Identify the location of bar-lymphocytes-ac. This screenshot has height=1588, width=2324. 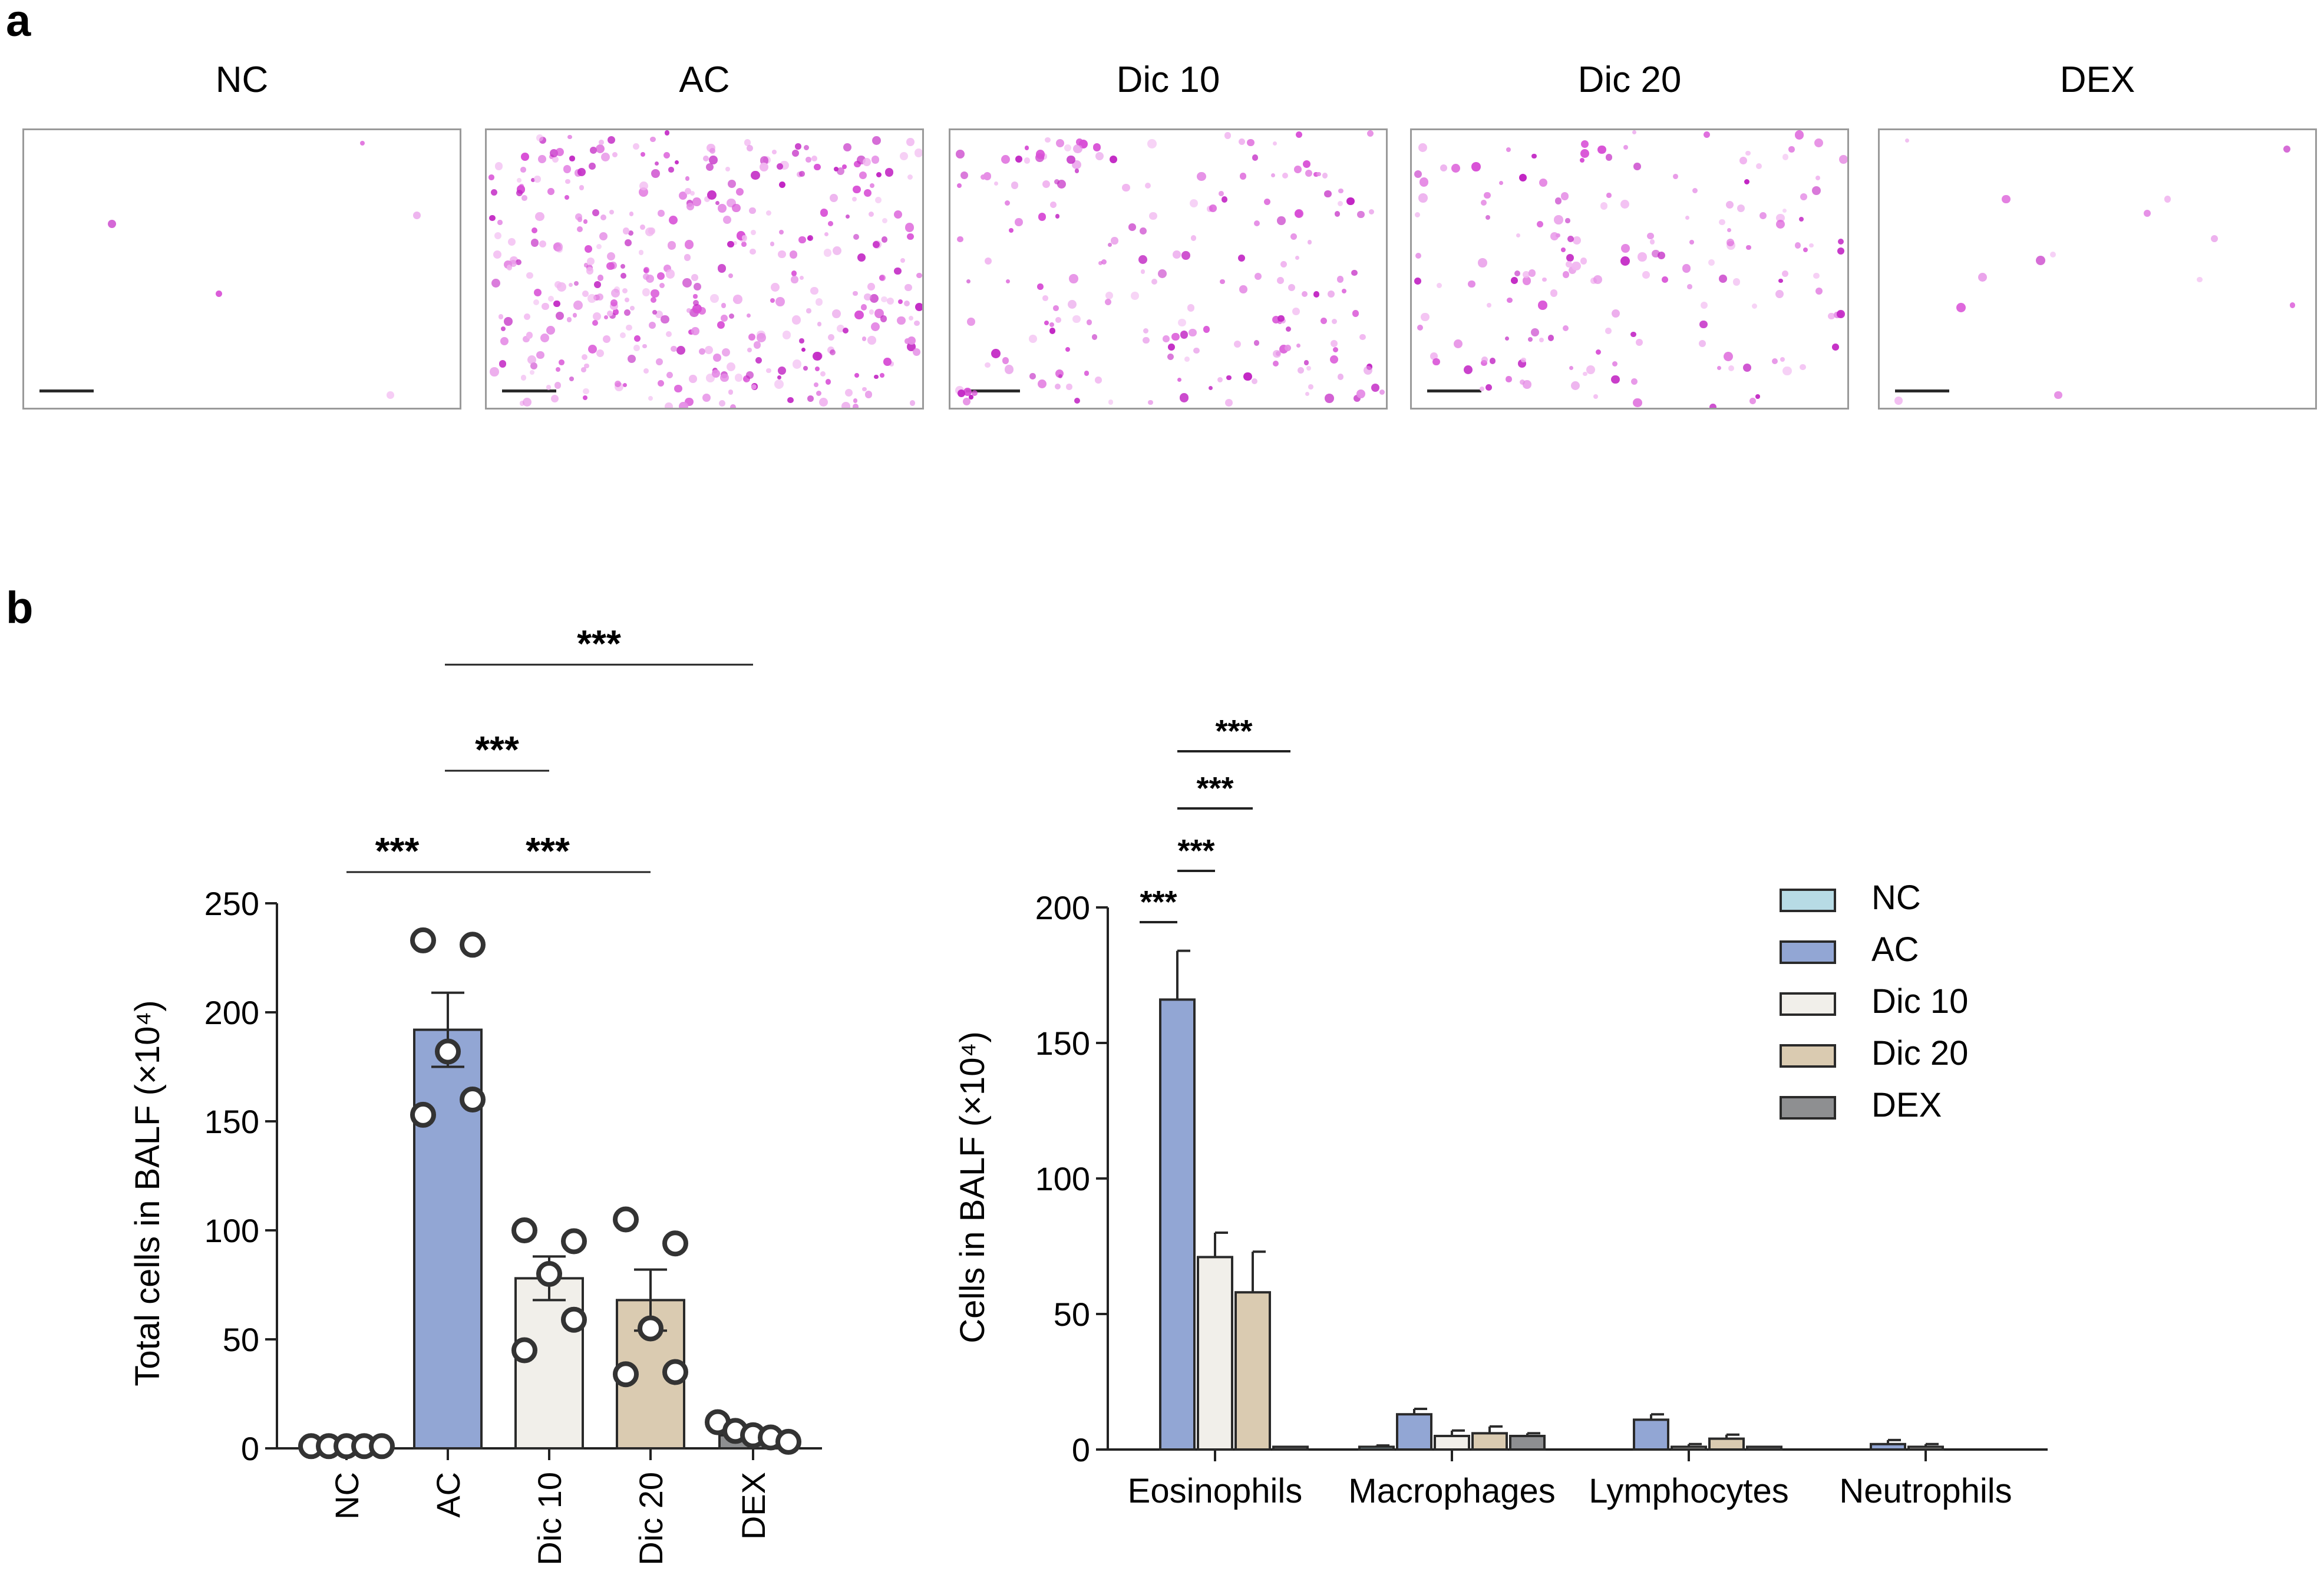
(1651, 1434).